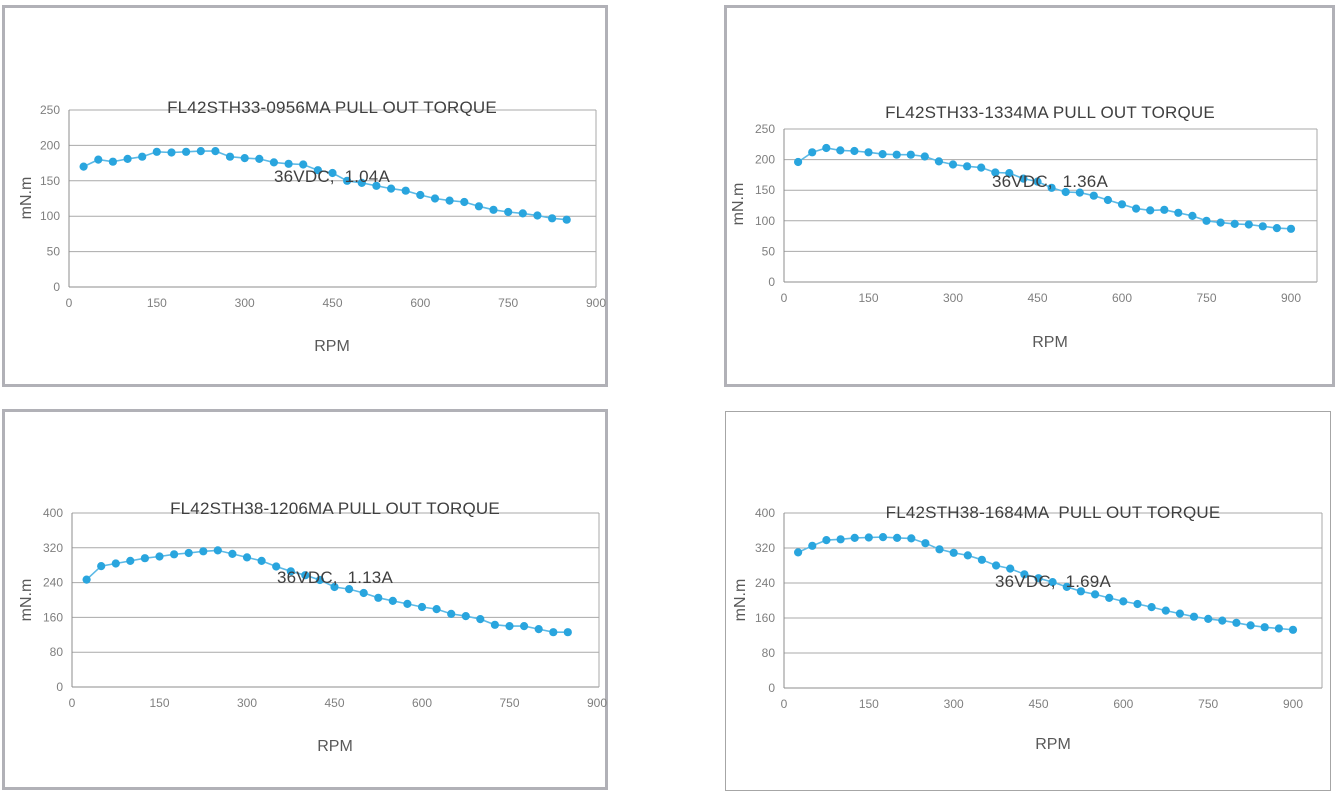  What do you see at coordinates (1053, 744) in the screenshot?
I see `chart-4-x-axis-label: RPM` at bounding box center [1053, 744].